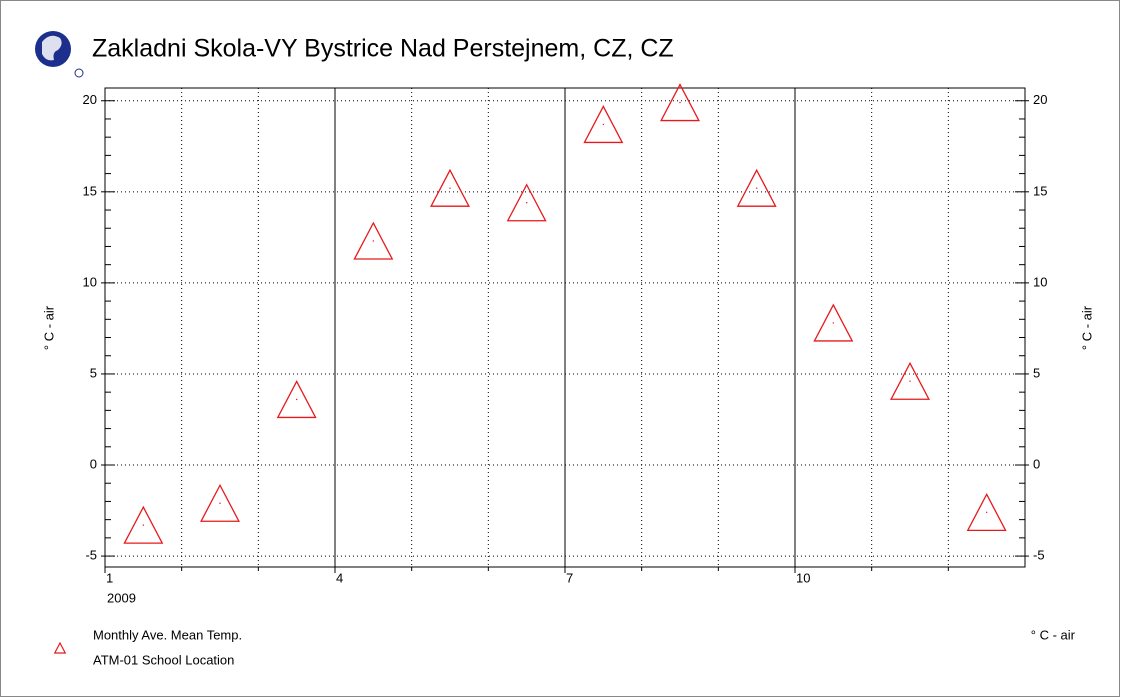 Image resolution: width=1121 pixels, height=698 pixels. What do you see at coordinates (1036, 463) in the screenshot?
I see `y2-tick-label: 0` at bounding box center [1036, 463].